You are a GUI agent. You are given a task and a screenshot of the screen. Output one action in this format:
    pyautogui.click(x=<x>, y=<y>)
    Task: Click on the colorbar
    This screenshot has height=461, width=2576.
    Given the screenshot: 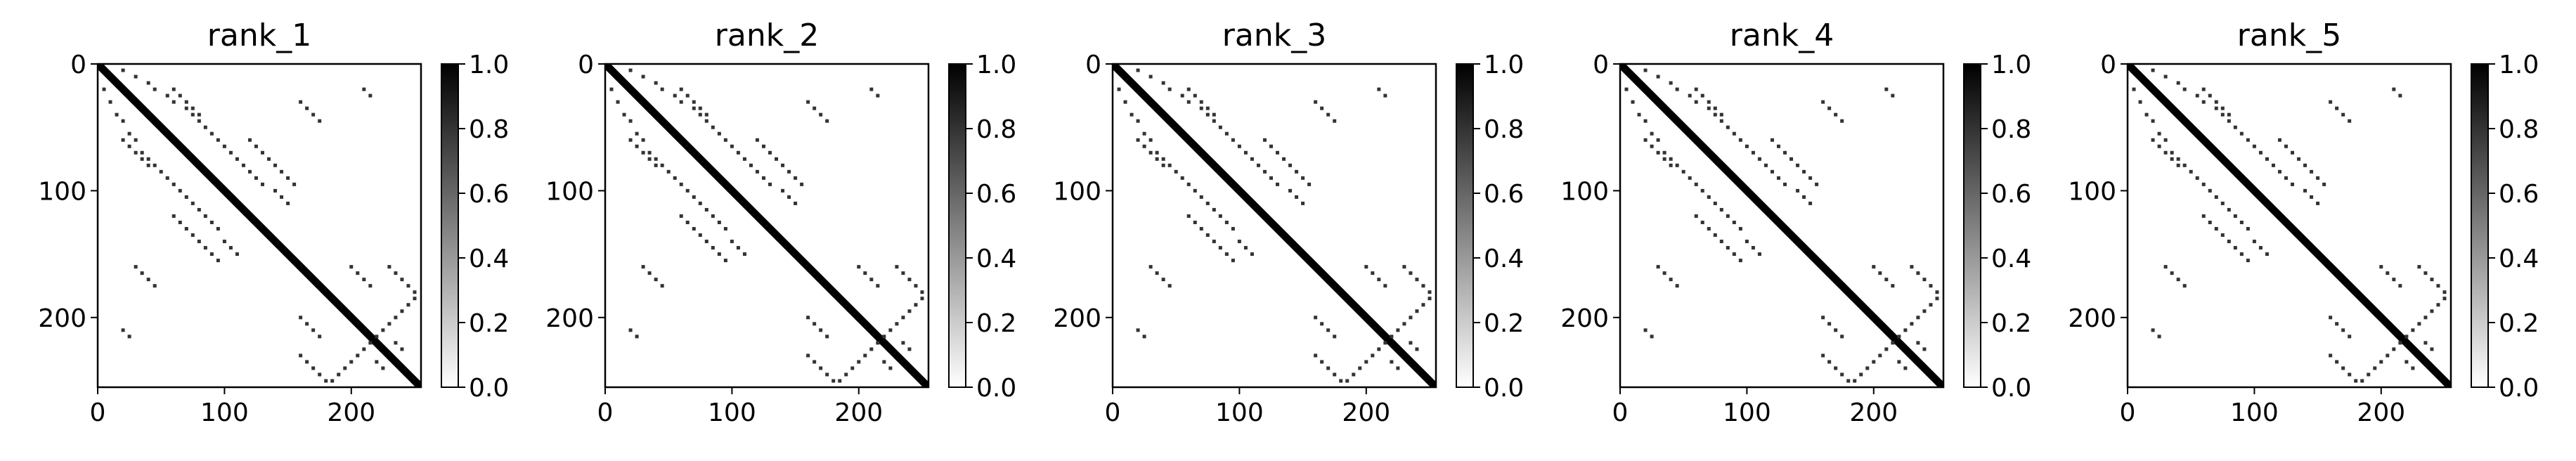 What is the action you would take?
    pyautogui.click(x=2480, y=225)
    